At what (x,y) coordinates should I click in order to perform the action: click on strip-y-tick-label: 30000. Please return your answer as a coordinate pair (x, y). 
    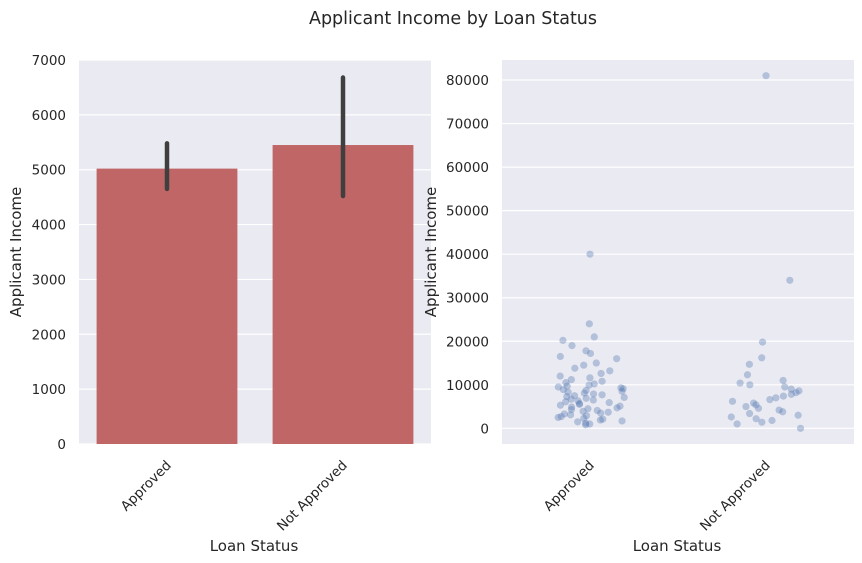
    Looking at the image, I should click on (467, 299).